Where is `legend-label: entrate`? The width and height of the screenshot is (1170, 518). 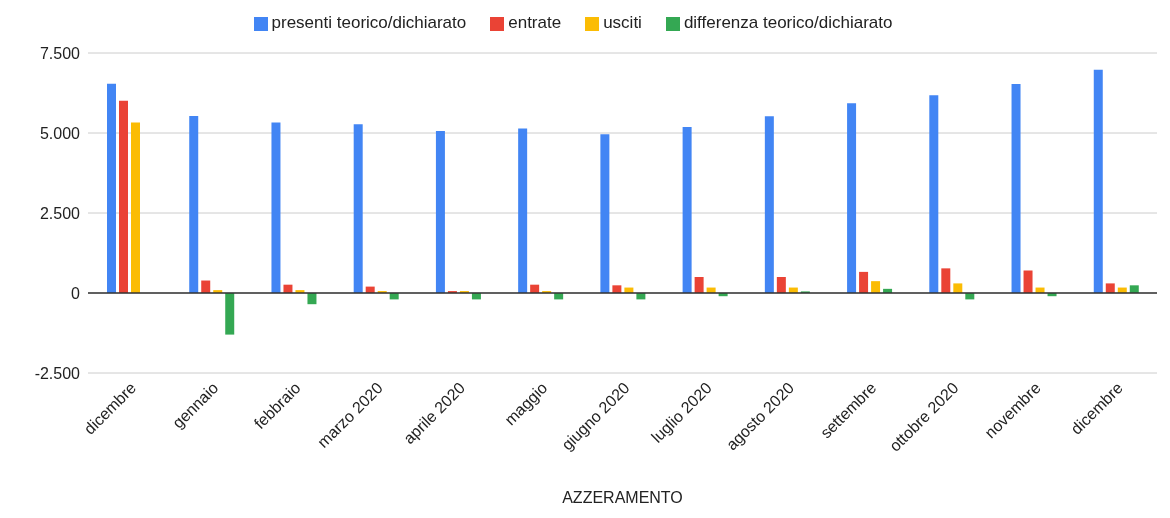 legend-label: entrate is located at coordinates (535, 22).